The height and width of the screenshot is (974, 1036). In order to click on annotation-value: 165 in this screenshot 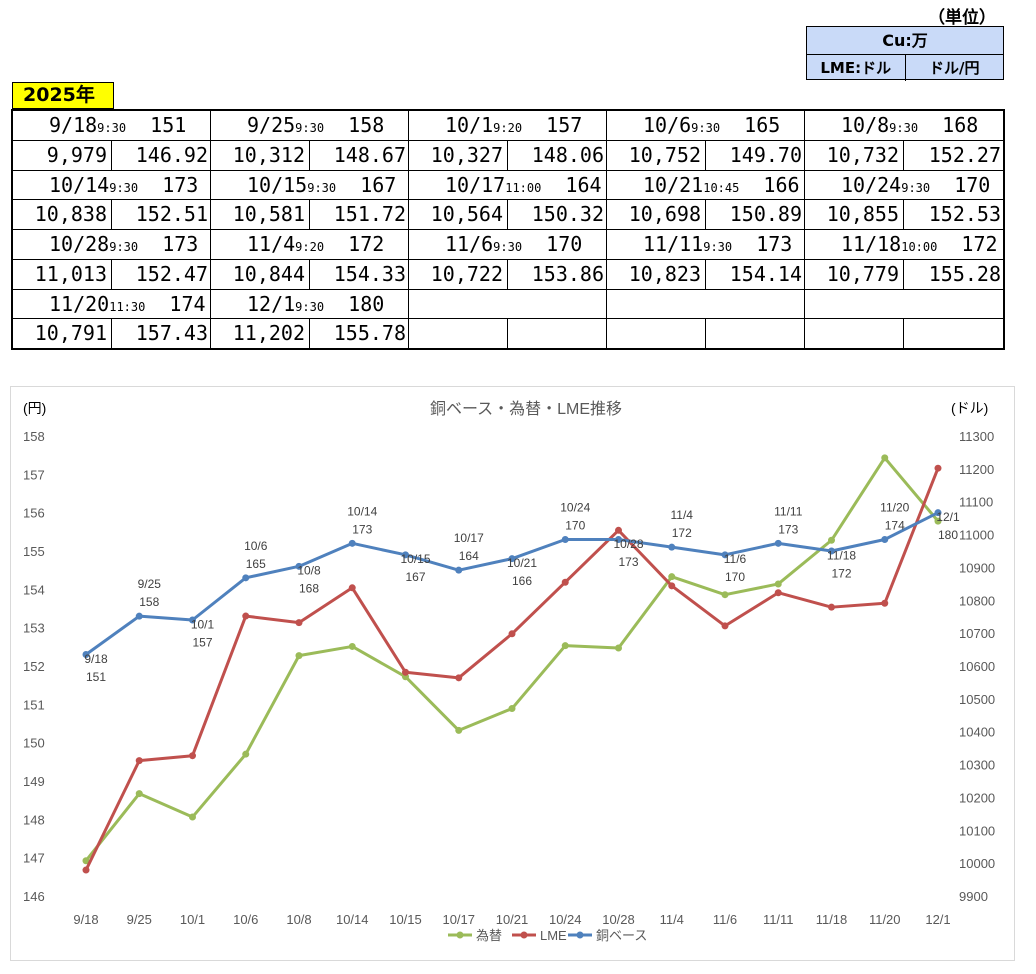, I will do `click(256, 564)`.